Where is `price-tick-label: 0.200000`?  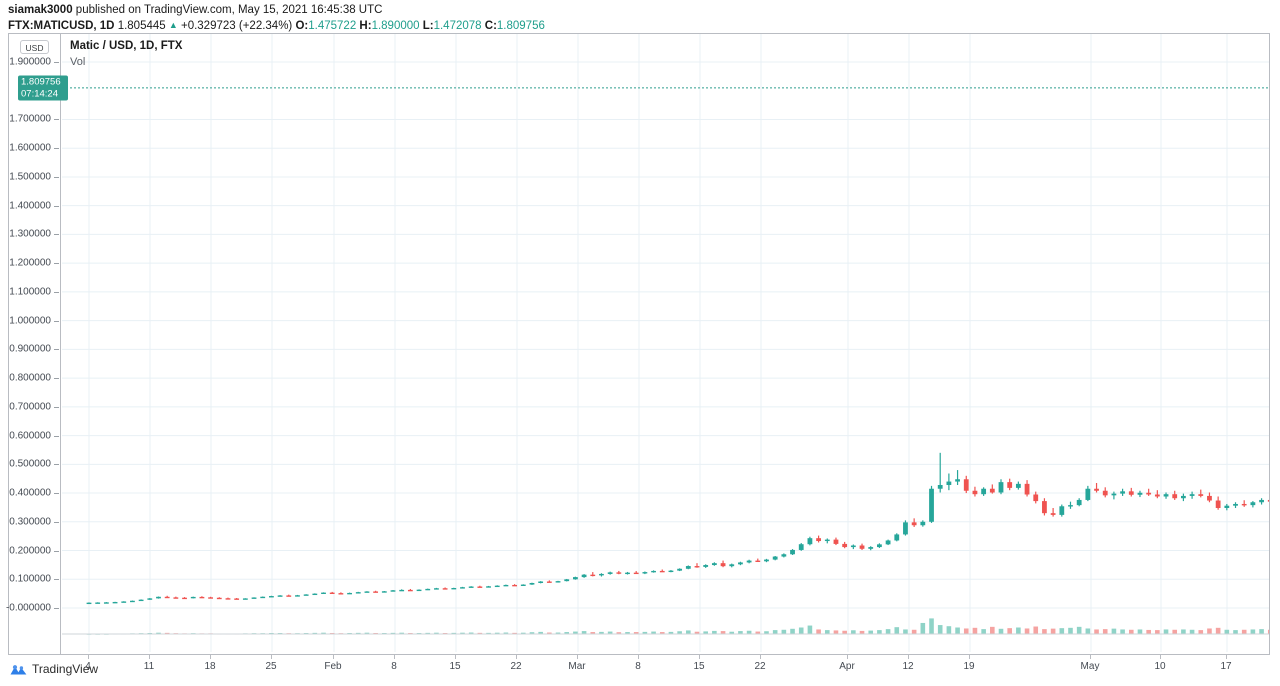 price-tick-label: 0.200000 is located at coordinates (30, 551).